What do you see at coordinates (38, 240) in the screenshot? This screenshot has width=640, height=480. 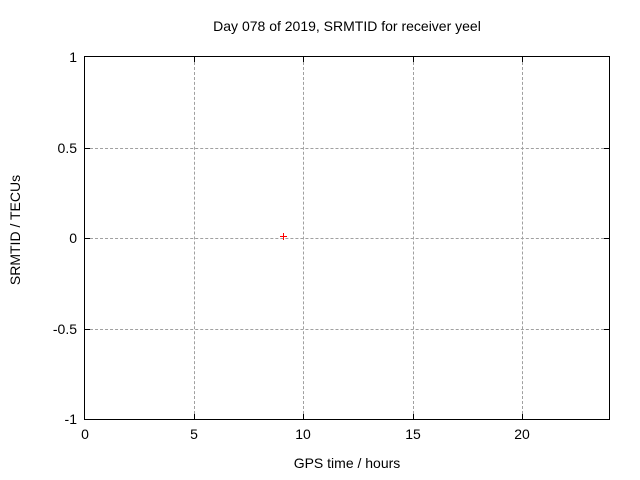 I see `y-tick-labels: -1 -0.5 0 0.5 1` at bounding box center [38, 240].